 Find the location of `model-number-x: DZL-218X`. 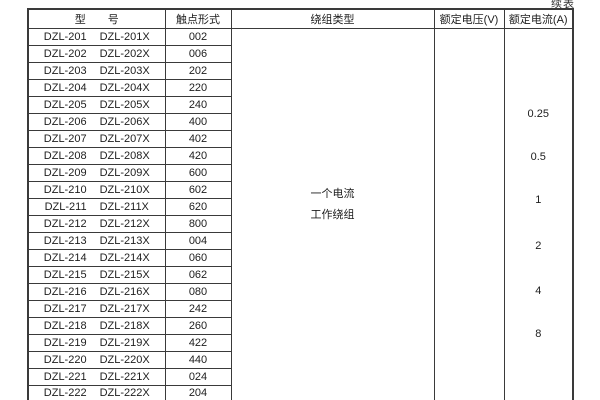

model-number-x: DZL-218X is located at coordinates (124, 325).